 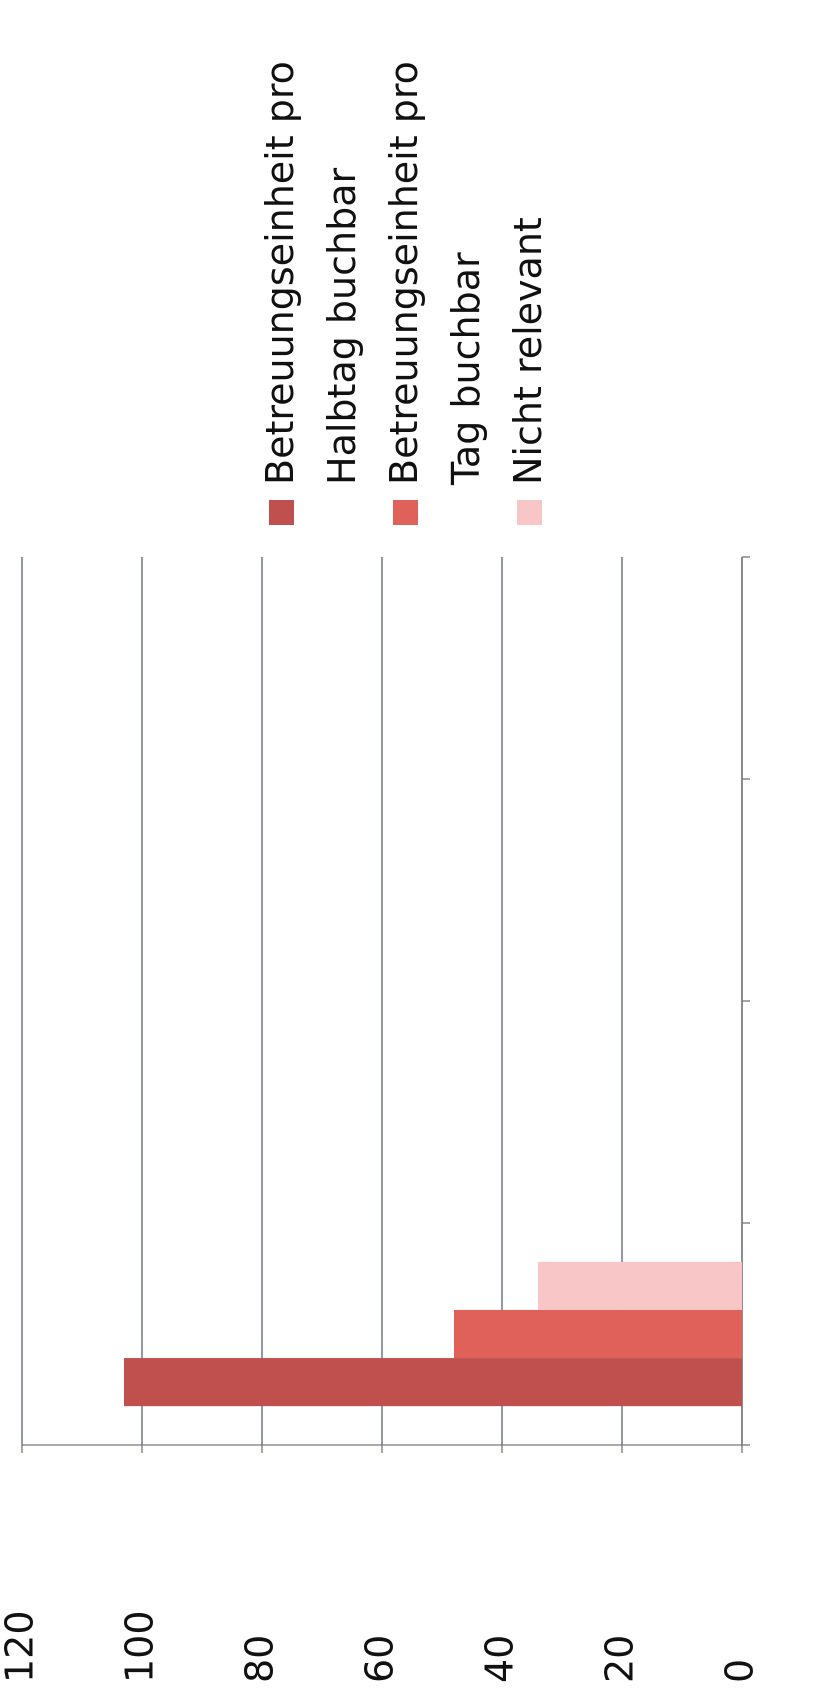 What do you see at coordinates (740, 1671) in the screenshot?
I see `y-tick-label: 0` at bounding box center [740, 1671].